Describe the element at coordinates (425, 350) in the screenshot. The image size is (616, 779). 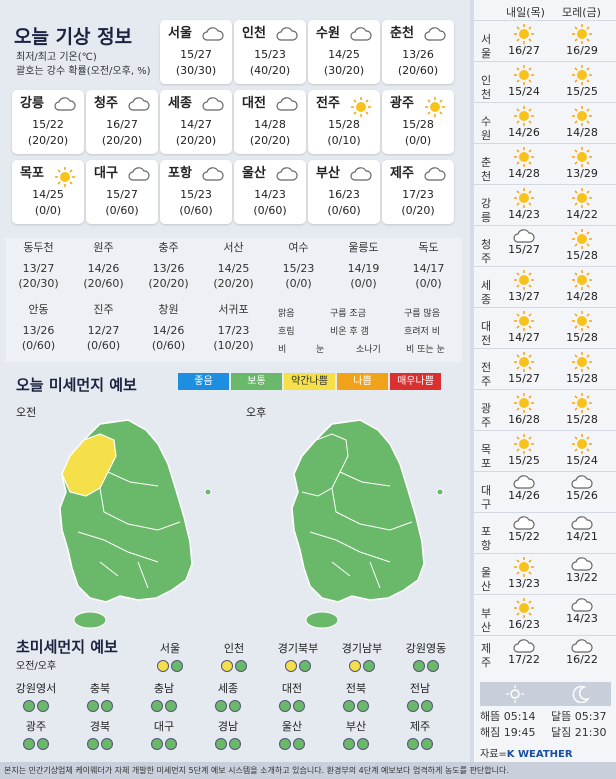
I see `symbol-label: 비 또는 눈` at that location.